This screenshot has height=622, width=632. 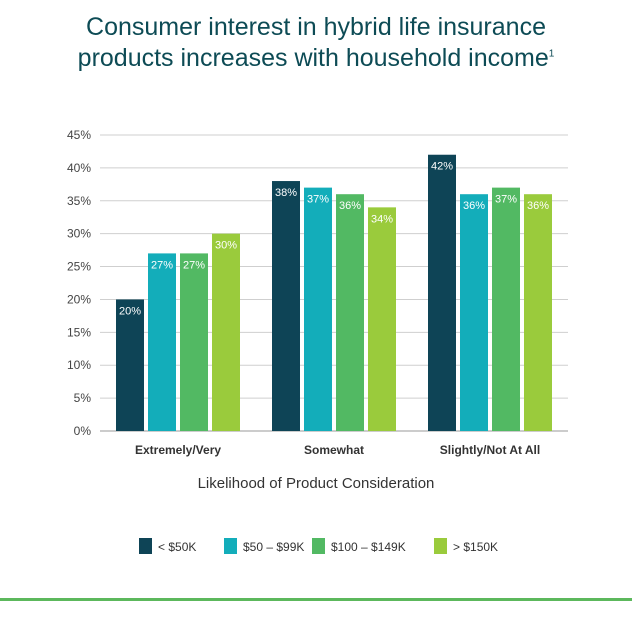 What do you see at coordinates (178, 450) in the screenshot?
I see `x-tick-label: Extremely/Very` at bounding box center [178, 450].